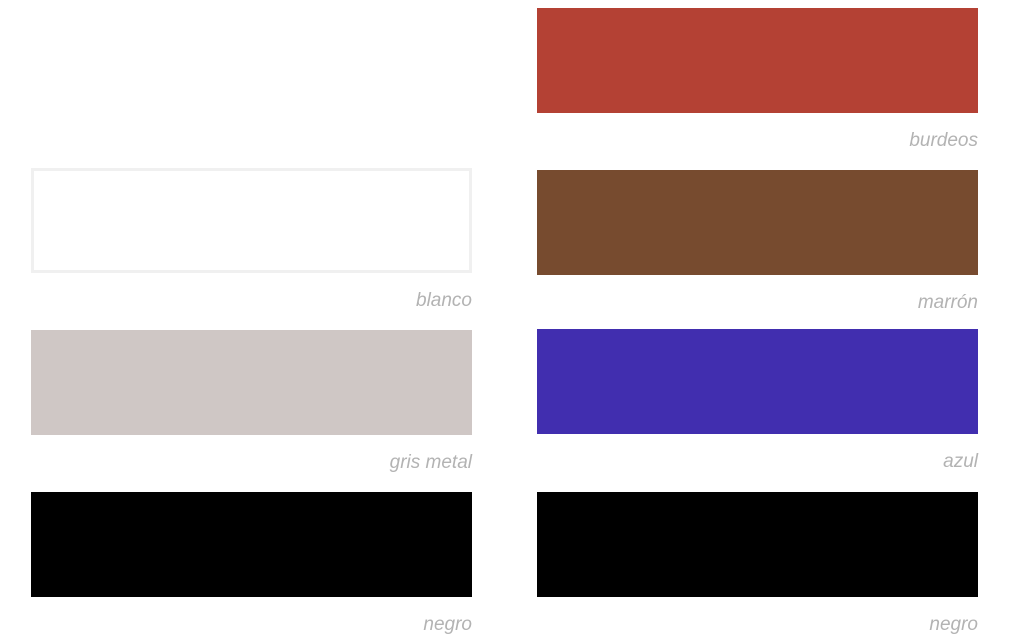 The width and height of the screenshot is (1010, 639). I want to click on color-label-negro-left: negro, so click(447, 624).